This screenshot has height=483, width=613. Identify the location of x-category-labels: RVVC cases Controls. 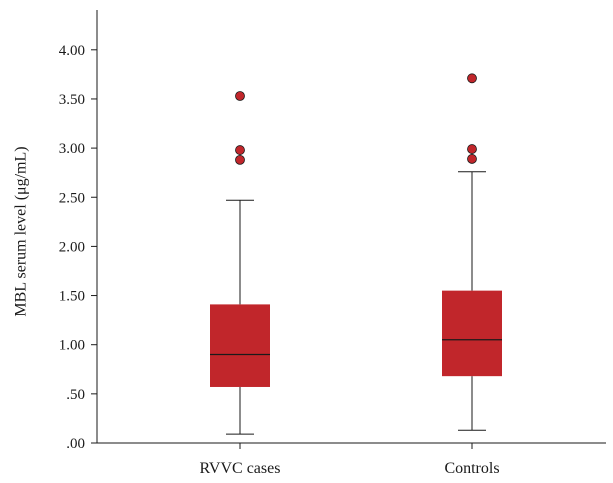
(350, 460).